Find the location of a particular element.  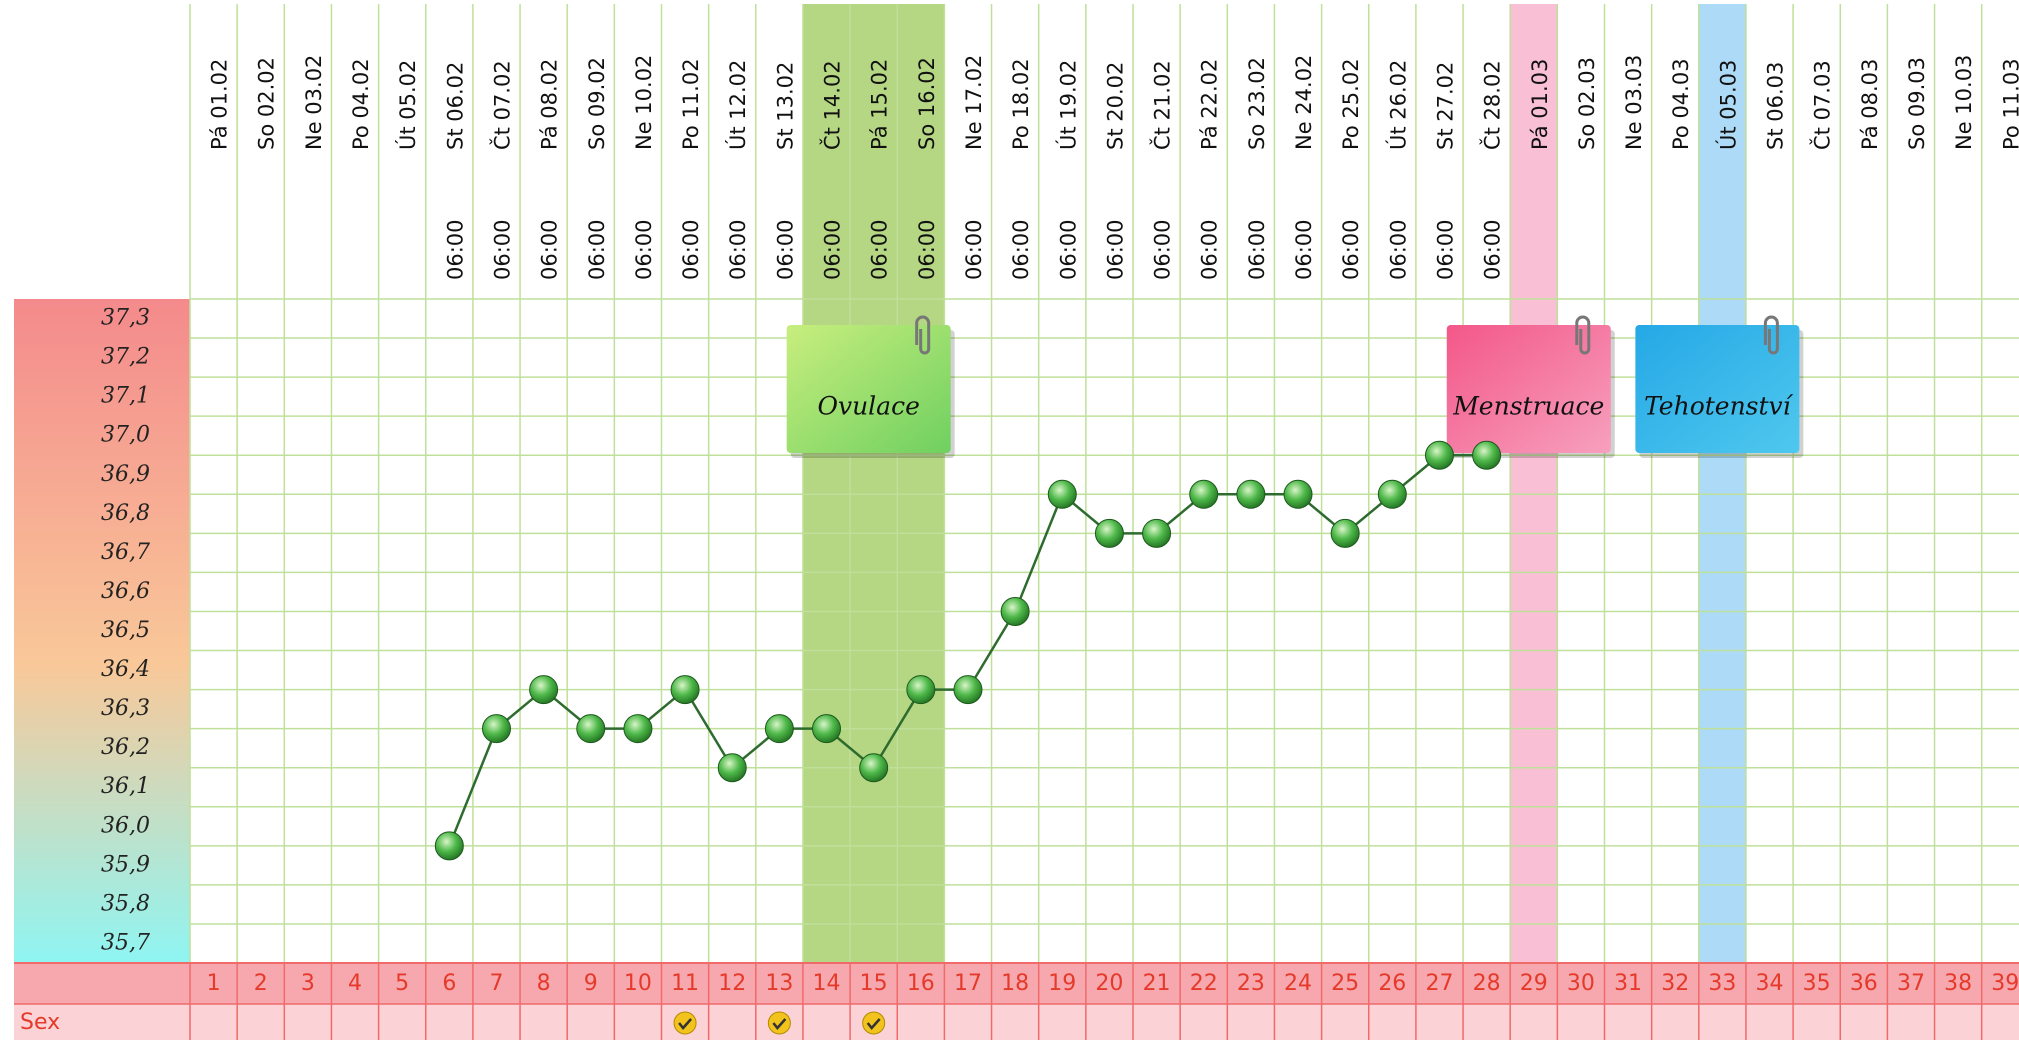

day-number: 35 is located at coordinates (1817, 983).